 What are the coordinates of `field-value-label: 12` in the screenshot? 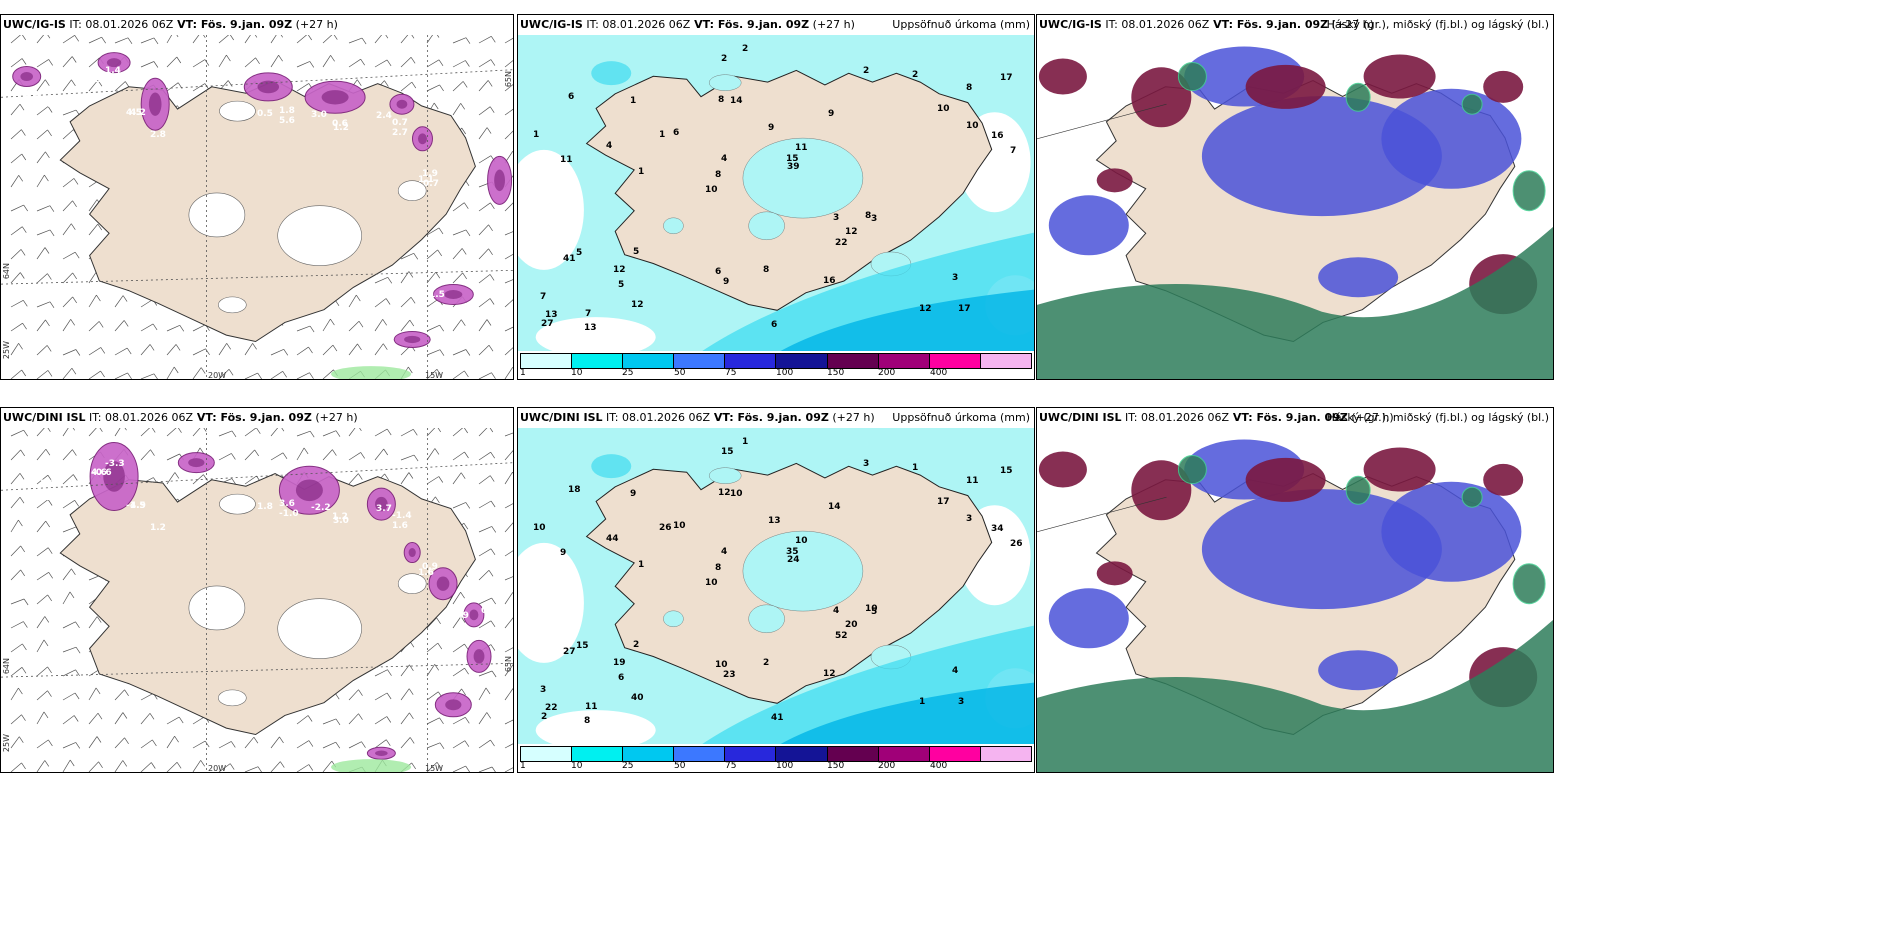 It's located at (724, 493).